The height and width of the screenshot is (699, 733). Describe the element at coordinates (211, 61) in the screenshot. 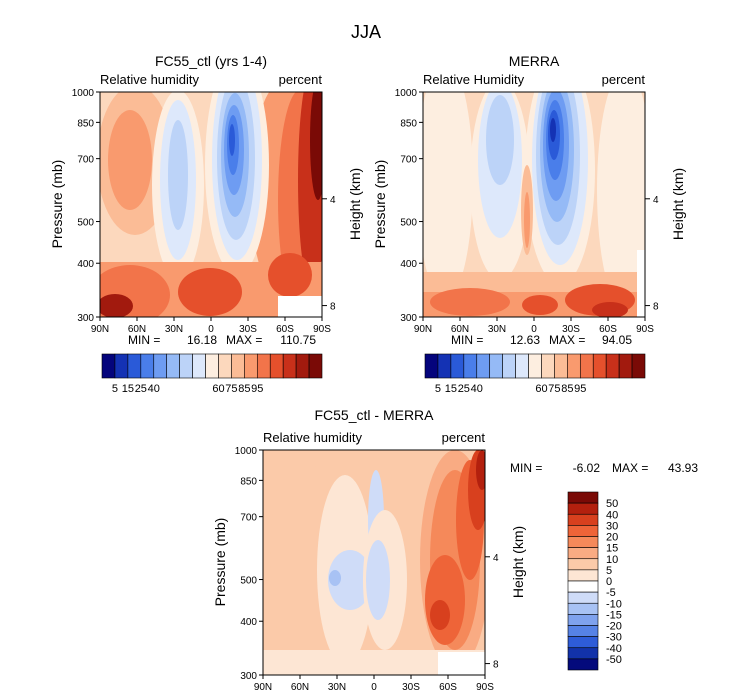

I see `panel-title: FC55_ctl (yrs 1-4)` at that location.